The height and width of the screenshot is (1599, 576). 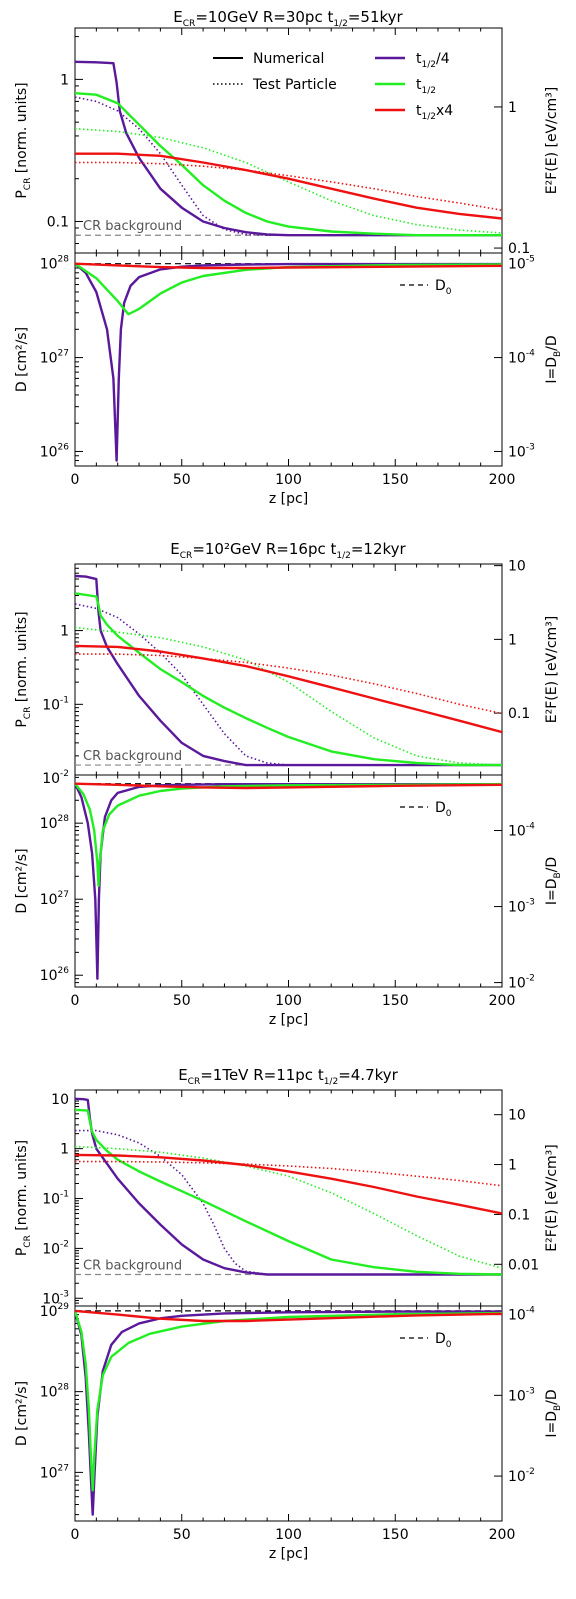 What do you see at coordinates (55, 1298) in the screenshot?
I see `y-tick-label: 10⁻³` at bounding box center [55, 1298].